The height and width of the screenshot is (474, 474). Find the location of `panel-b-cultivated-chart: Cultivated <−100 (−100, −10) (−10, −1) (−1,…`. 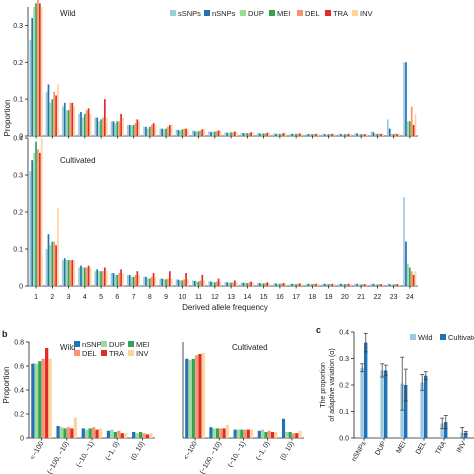

panel-b-cultivated-chart: Cultivated <−100 (−100, −10) (−10, −1) (−1,… is located at coordinates (243, 408).